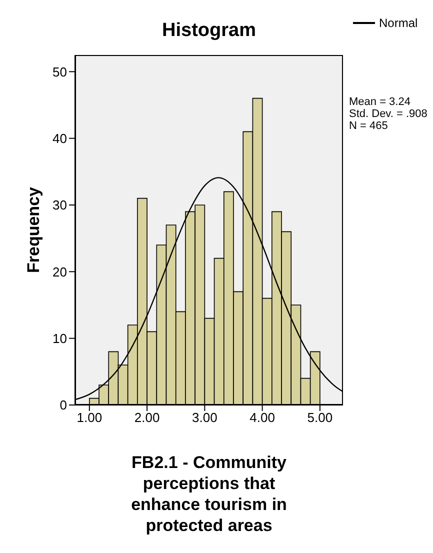 This screenshot has width=433, height=553. I want to click on x-tick-label: 5.00, so click(320, 418).